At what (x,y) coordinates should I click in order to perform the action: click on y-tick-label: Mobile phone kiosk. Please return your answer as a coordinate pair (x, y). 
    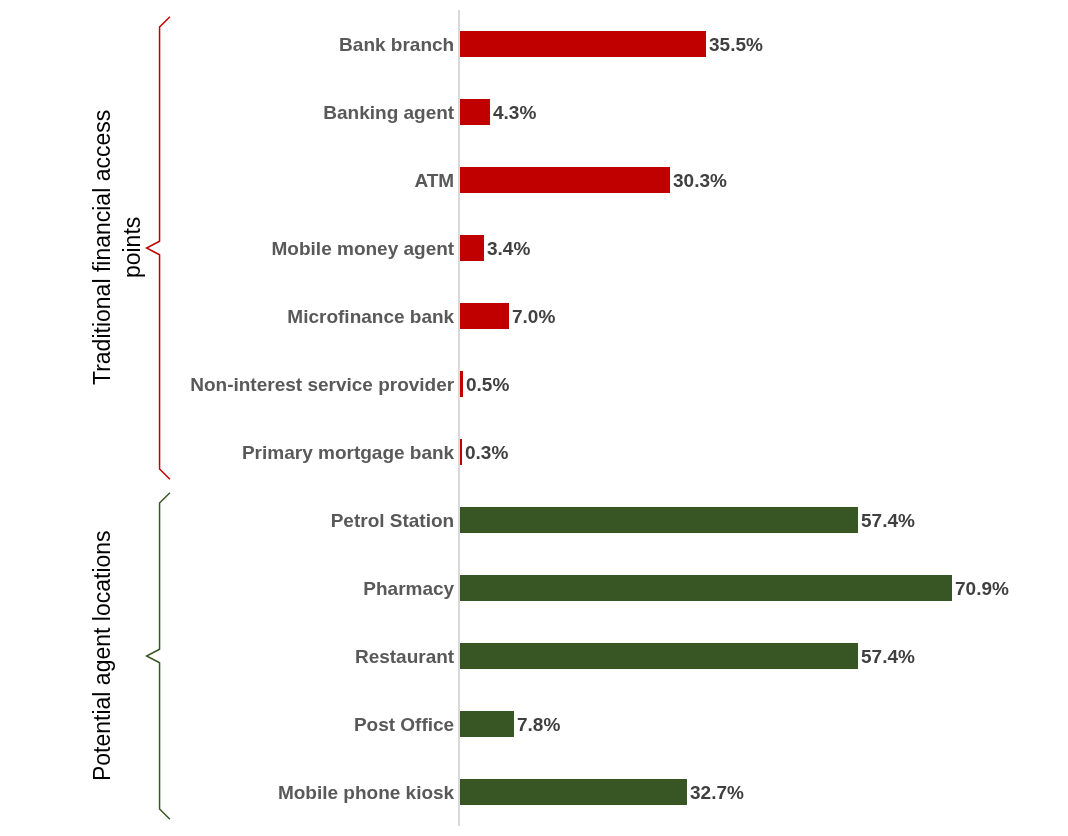
    Looking at the image, I should click on (366, 792).